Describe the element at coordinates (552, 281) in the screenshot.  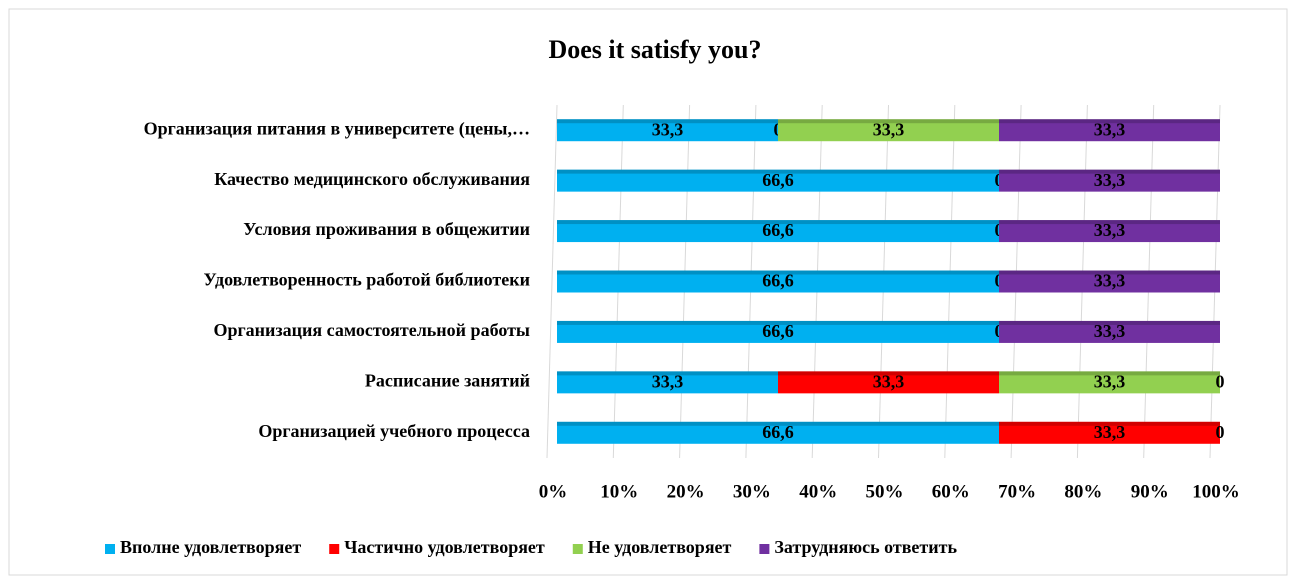
I see `grid-line` at that location.